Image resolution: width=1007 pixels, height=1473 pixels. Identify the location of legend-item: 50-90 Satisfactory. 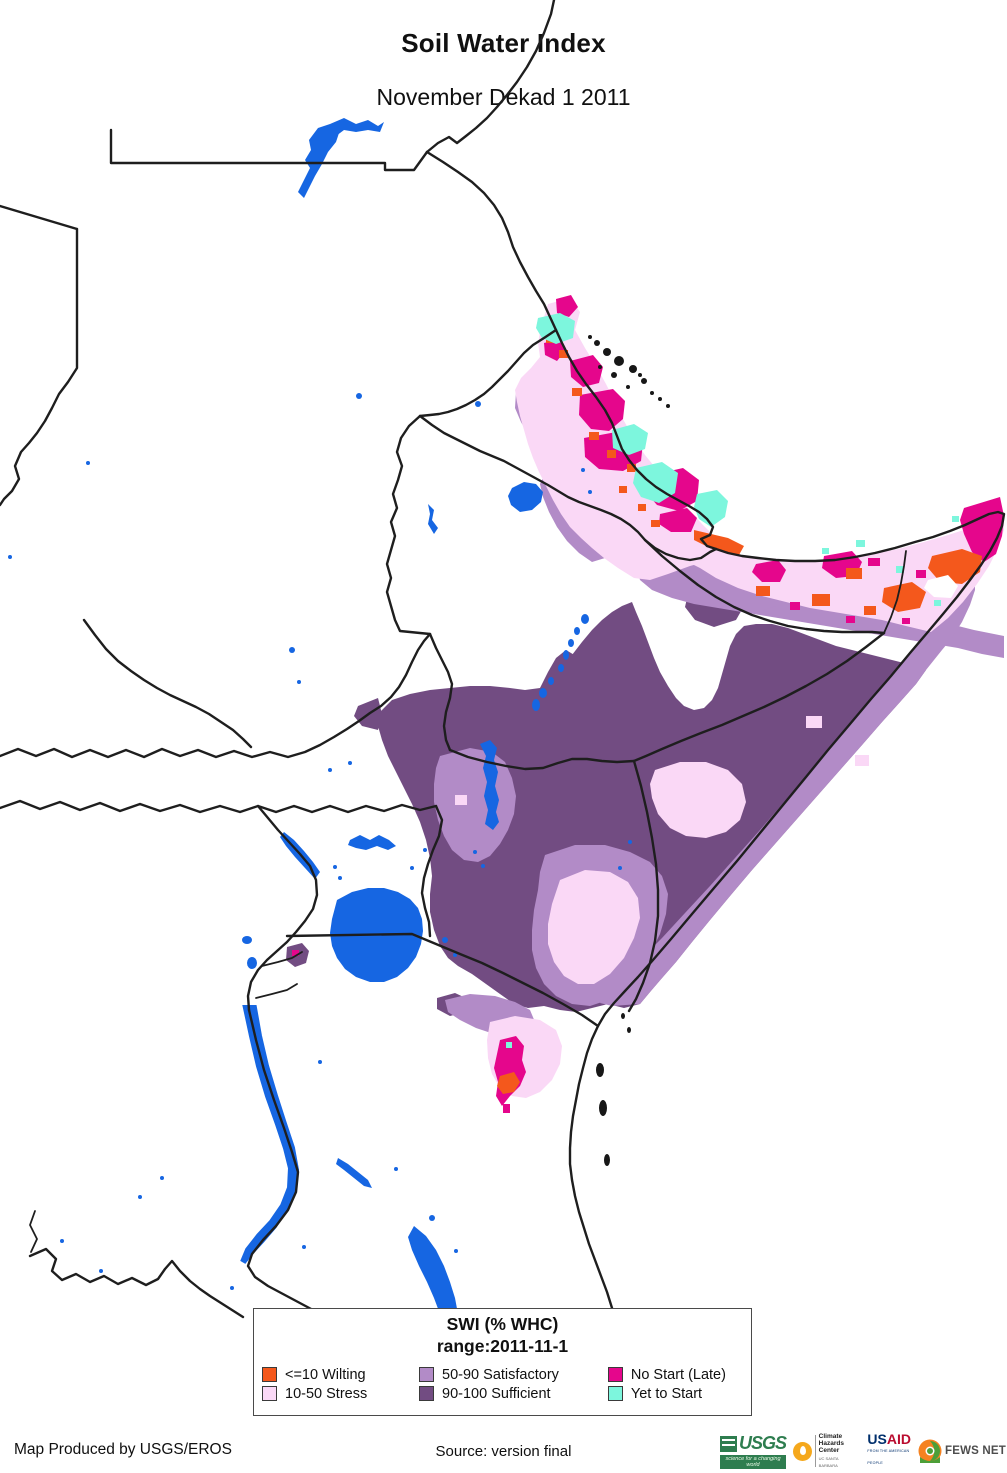
(513, 1374).